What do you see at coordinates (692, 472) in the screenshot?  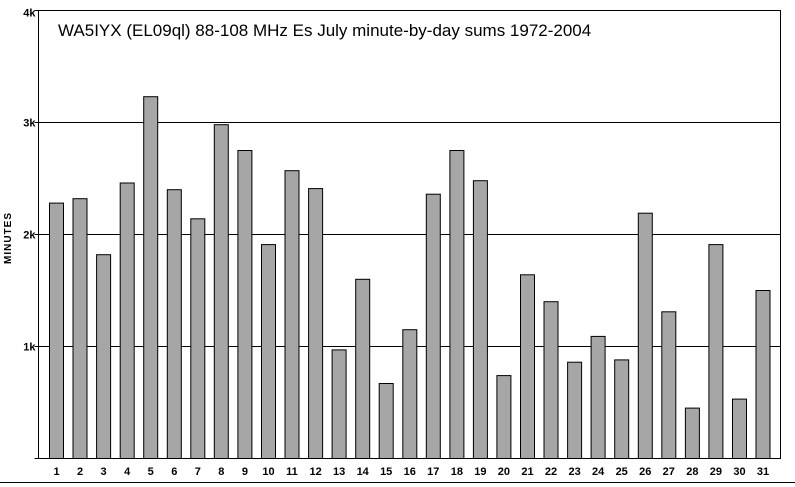 I see `x-tick-label: 28` at bounding box center [692, 472].